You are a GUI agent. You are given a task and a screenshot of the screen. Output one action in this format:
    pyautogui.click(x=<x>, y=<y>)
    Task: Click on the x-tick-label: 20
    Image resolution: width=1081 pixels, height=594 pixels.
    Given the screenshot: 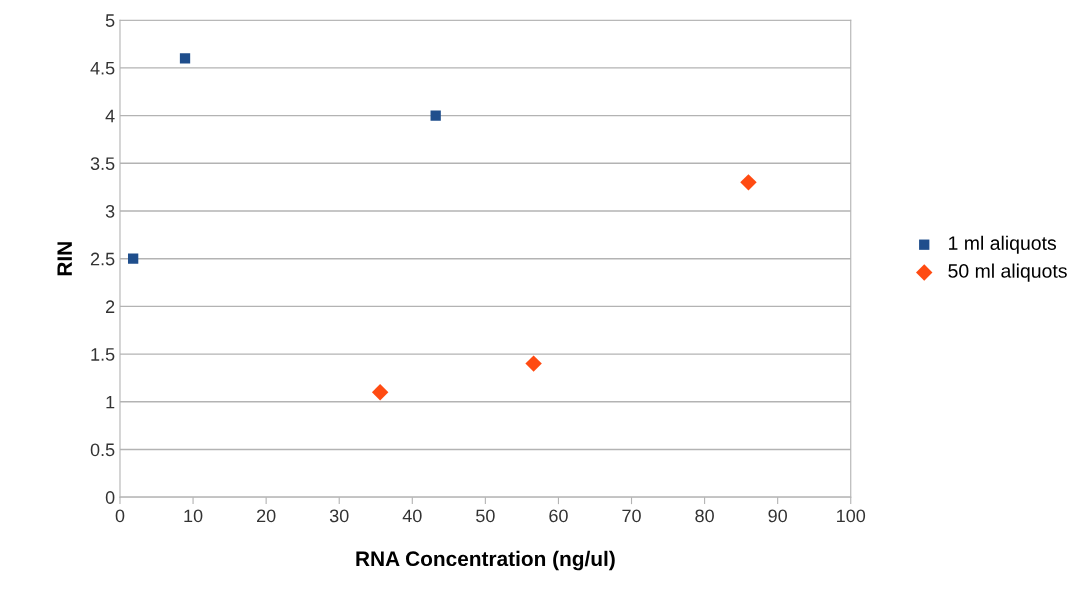 What is the action you would take?
    pyautogui.click(x=266, y=516)
    